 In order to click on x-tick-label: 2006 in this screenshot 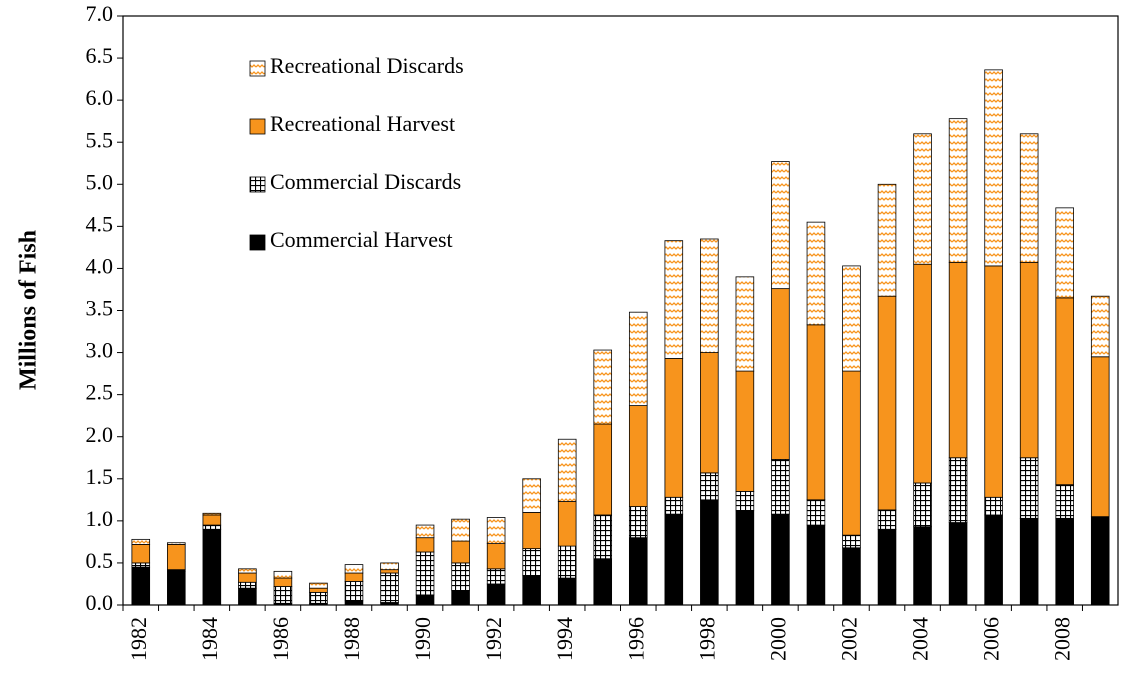, I will do `click(991, 639)`.